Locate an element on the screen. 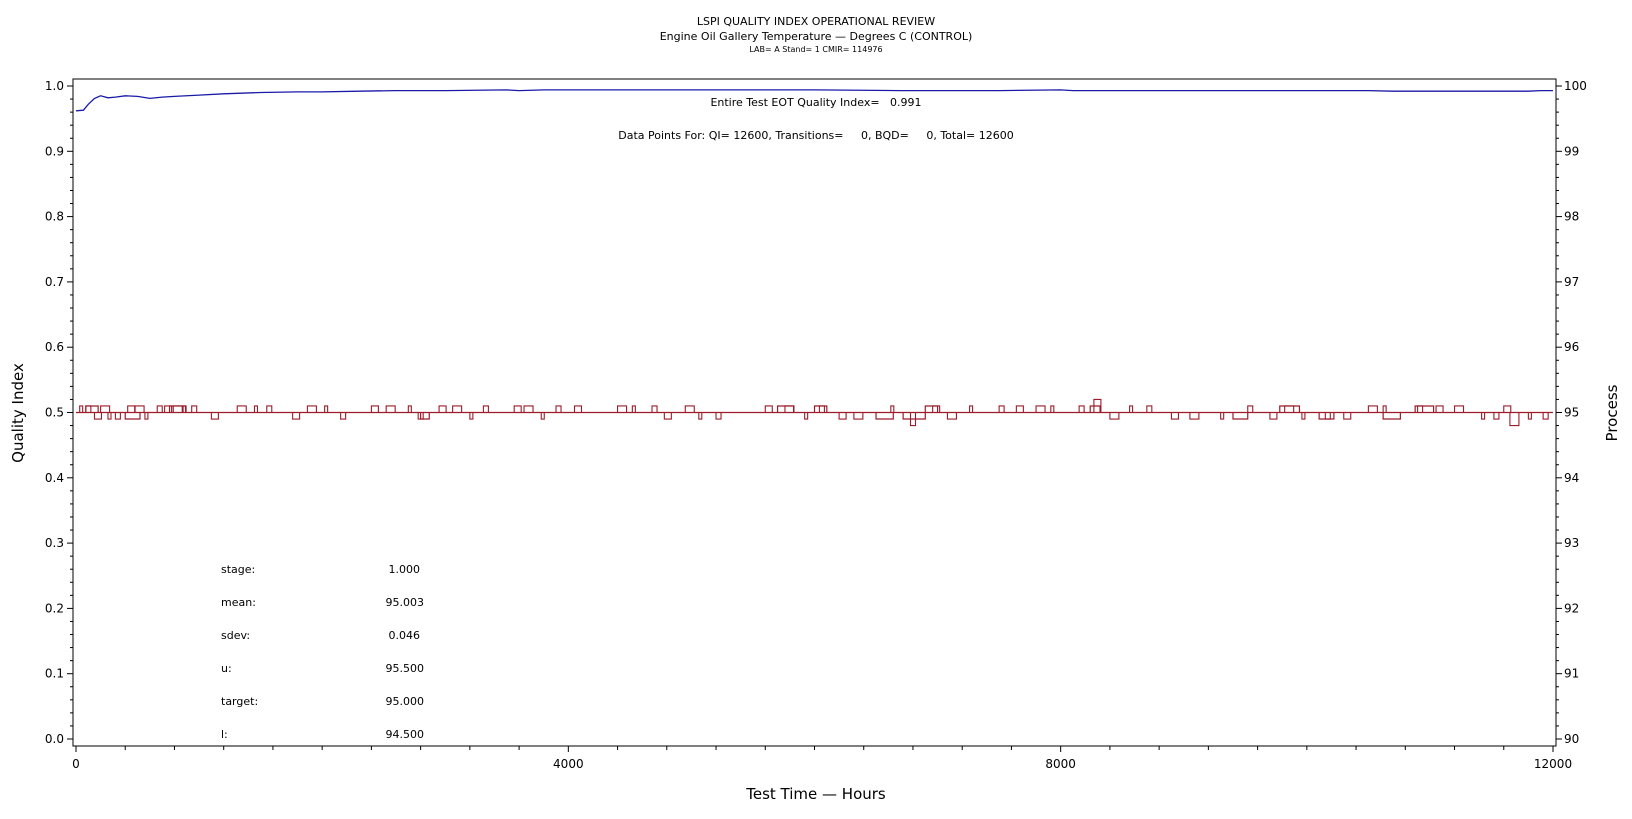 This screenshot has width=1632, height=819. y2-tick-label: 97 is located at coordinates (1571, 282).